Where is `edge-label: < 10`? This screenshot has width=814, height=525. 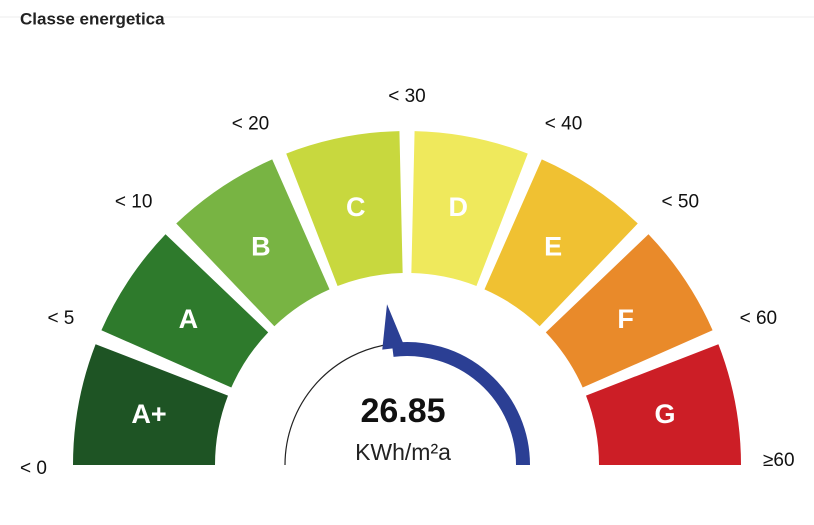 edge-label: < 10 is located at coordinates (134, 201).